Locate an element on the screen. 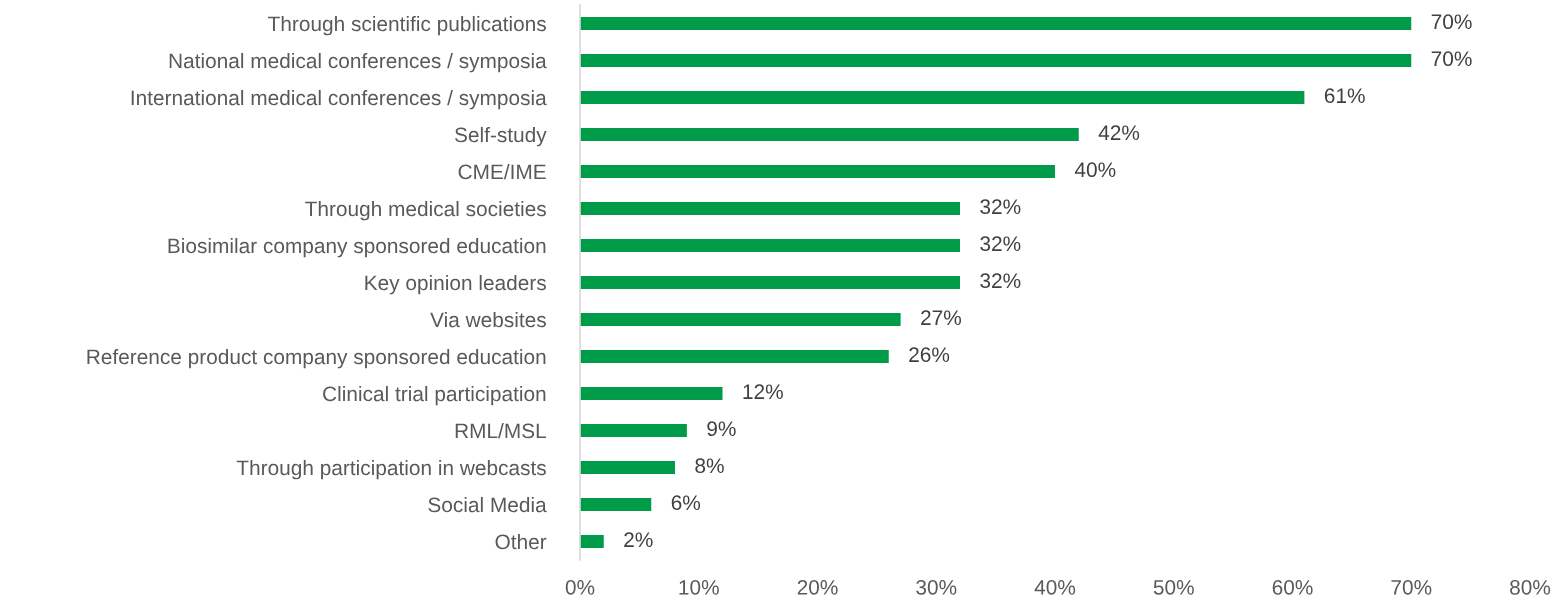 The image size is (1556, 611). x-tick-label: 10% is located at coordinates (699, 587).